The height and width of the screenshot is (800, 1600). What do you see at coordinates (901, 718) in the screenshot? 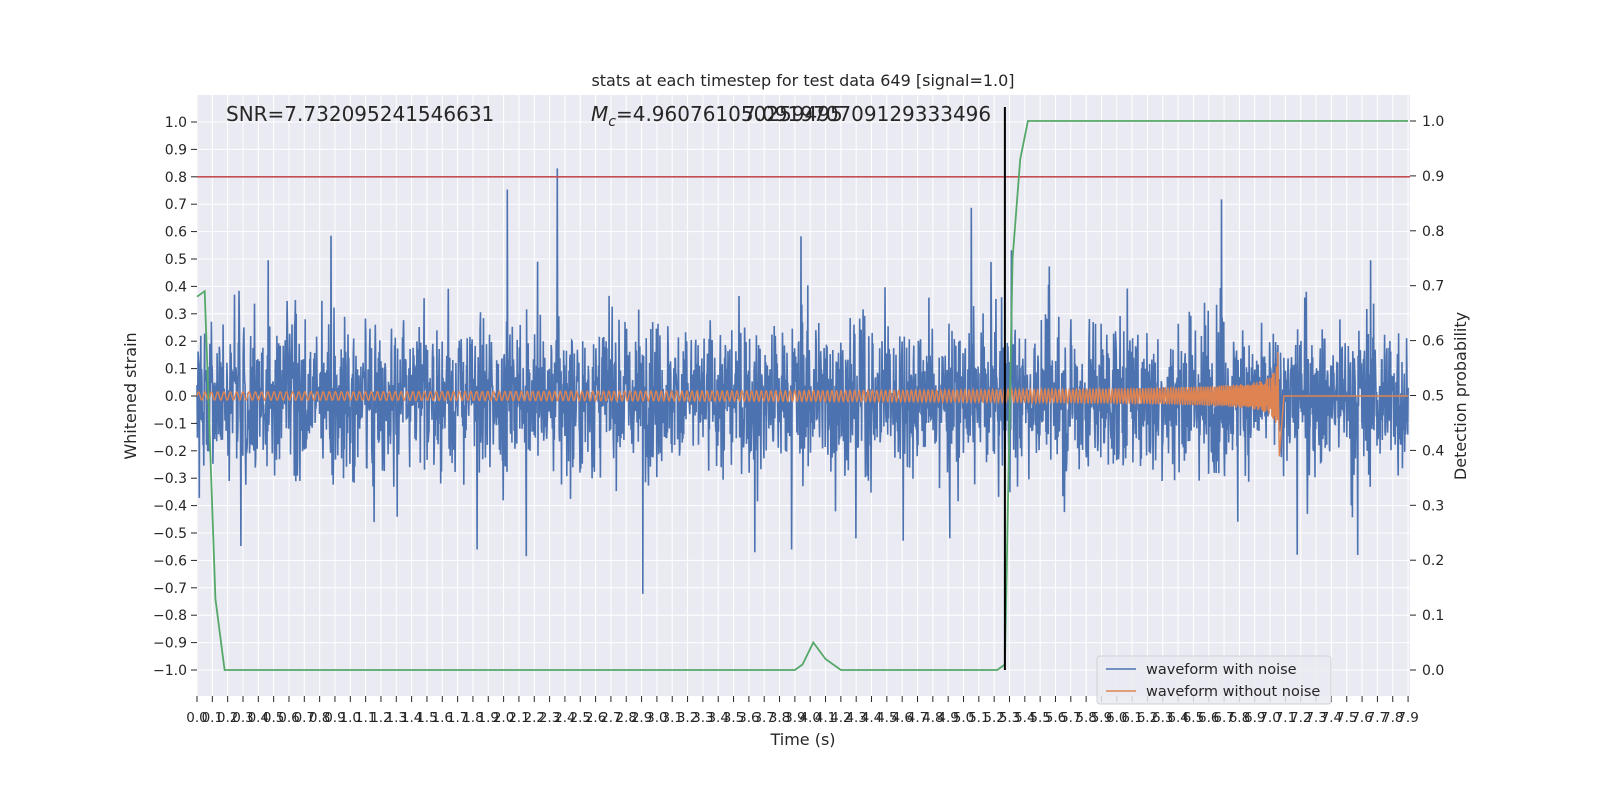
I see `x-tick-label: 4.6` at bounding box center [901, 718].